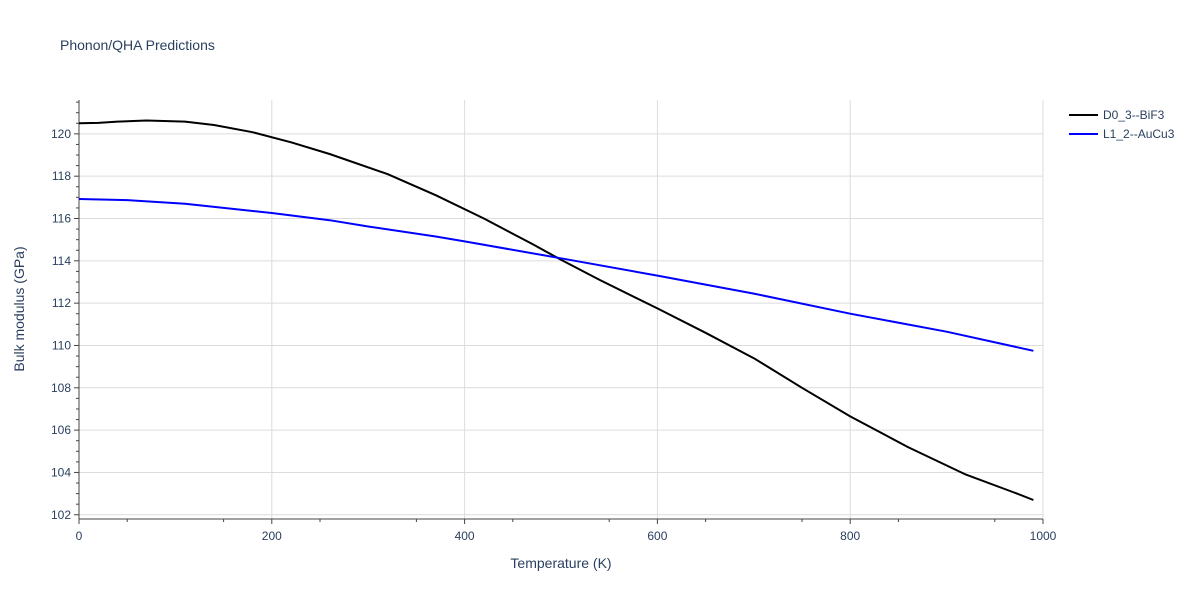 The height and width of the screenshot is (605, 1200). I want to click on x-tick-label: 600, so click(657, 536).